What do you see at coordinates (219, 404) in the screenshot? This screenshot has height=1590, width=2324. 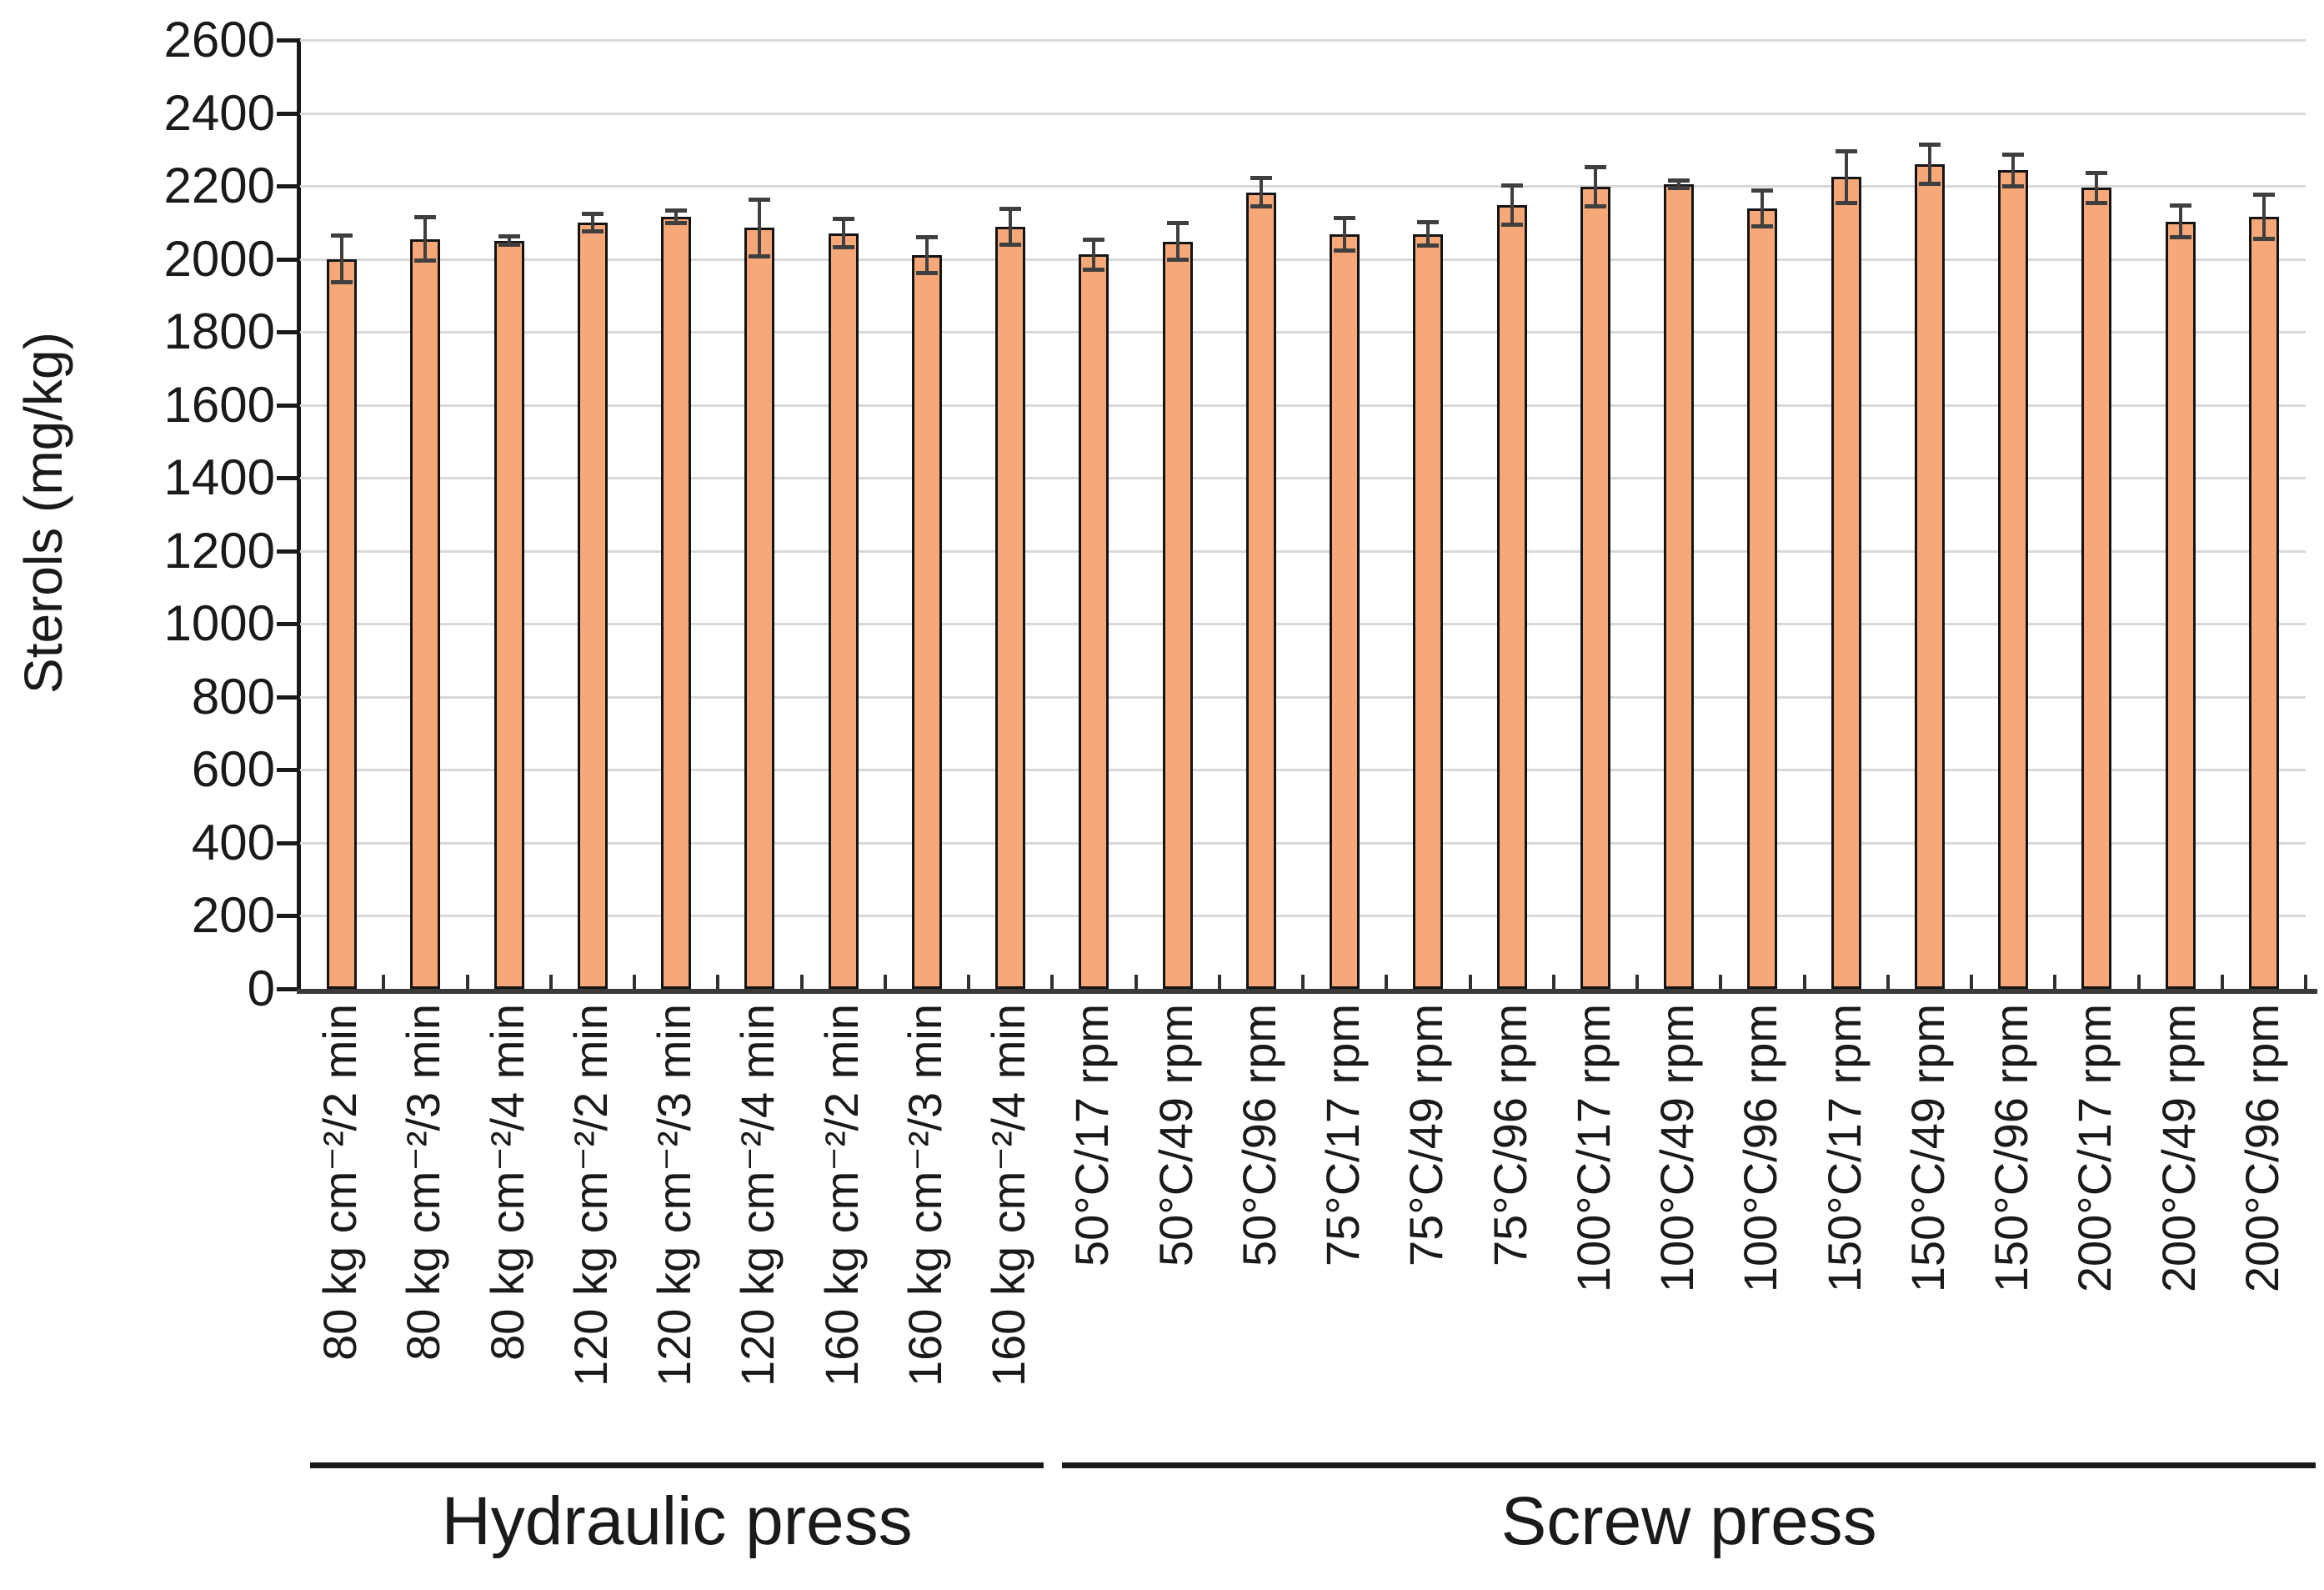 I see `y-axis-tick-label: 1600` at bounding box center [219, 404].